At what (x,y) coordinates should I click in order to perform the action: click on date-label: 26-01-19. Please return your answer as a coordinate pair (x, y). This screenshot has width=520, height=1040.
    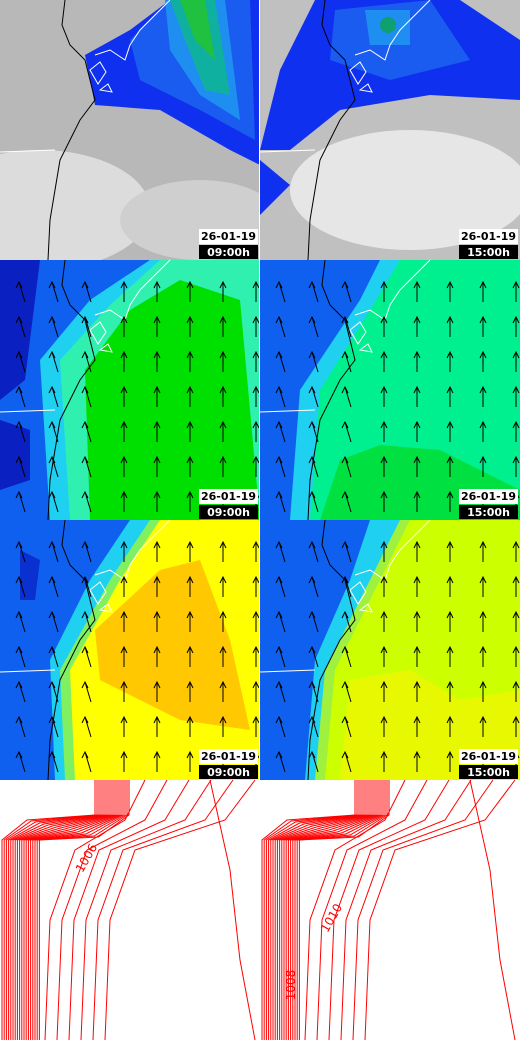
    Looking at the image, I should click on (488, 236).